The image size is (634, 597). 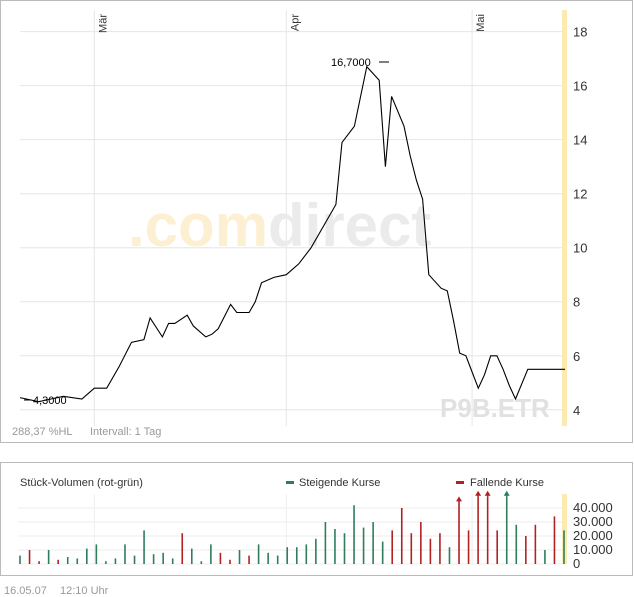 I want to click on volume-tick-label: 20.000, so click(x=593, y=535).